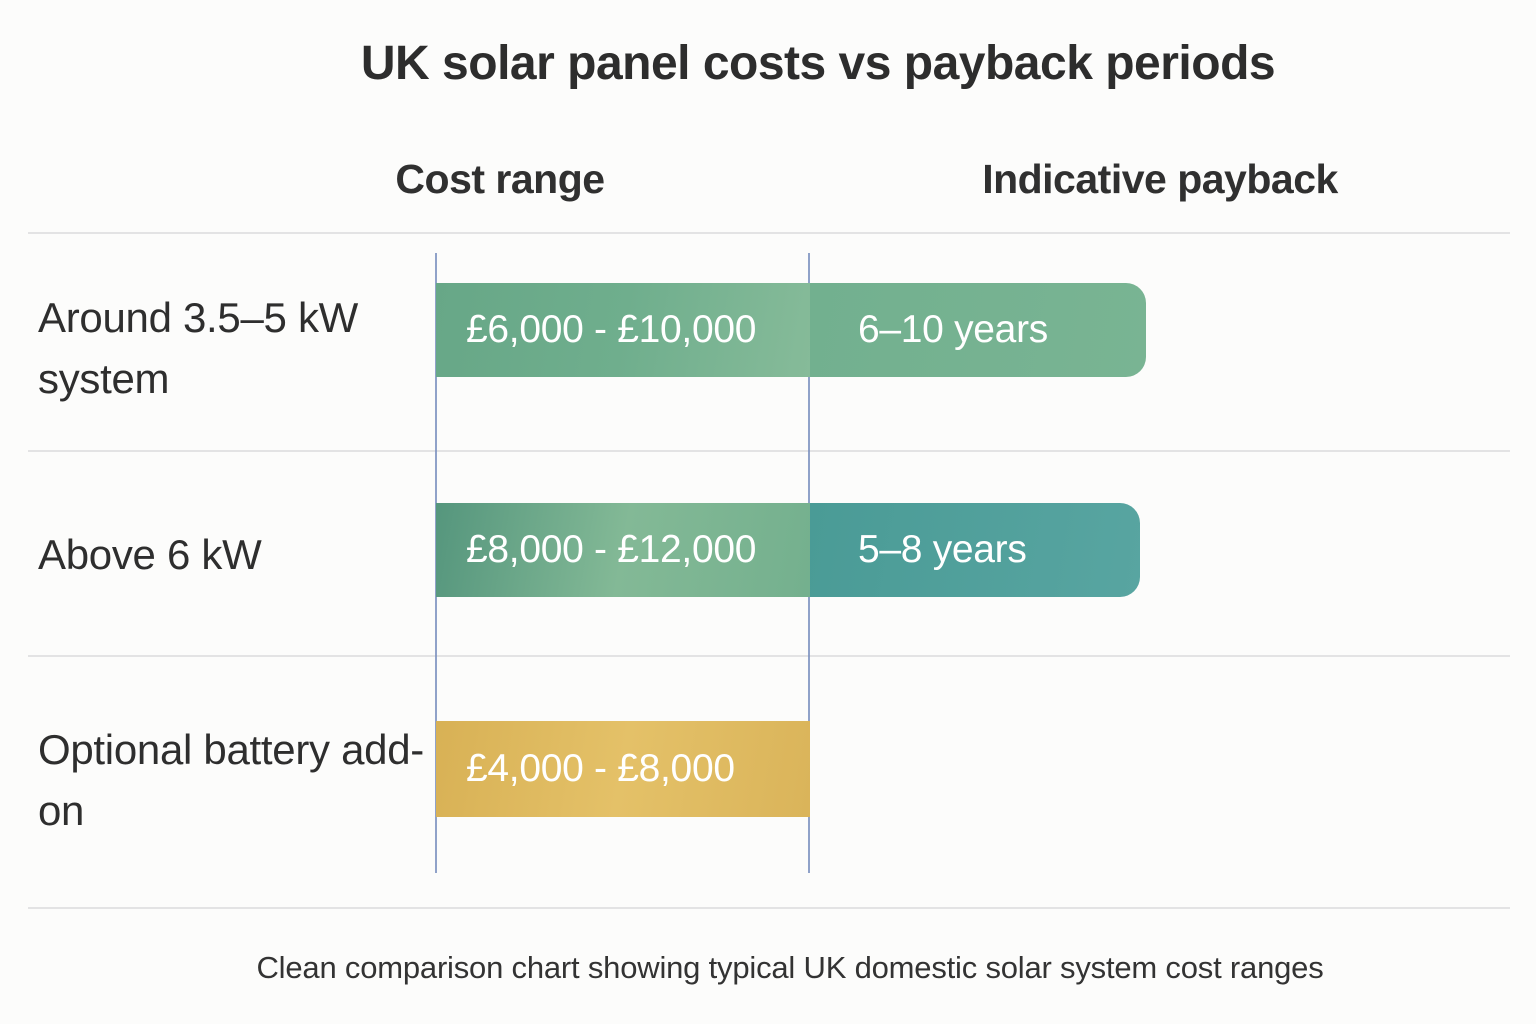 This screenshot has height=1024, width=1536. I want to click on column-header-cost-range: Cost range, so click(500, 179).